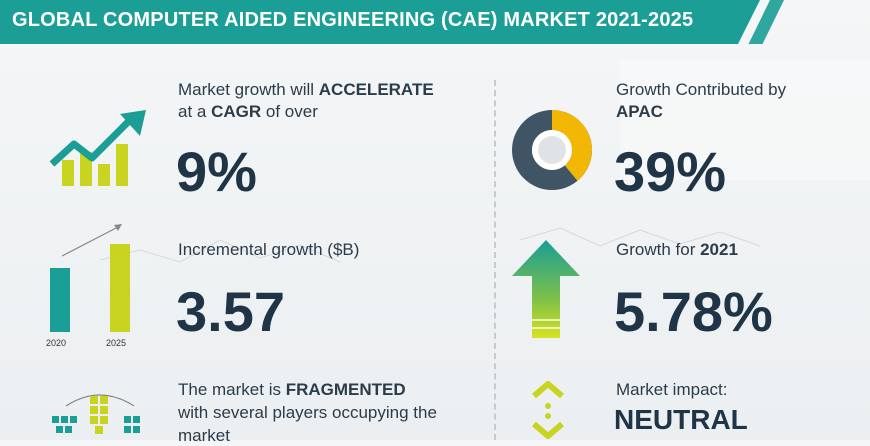 This screenshot has height=446, width=870. I want to click on header-banner, so click(380, 22).